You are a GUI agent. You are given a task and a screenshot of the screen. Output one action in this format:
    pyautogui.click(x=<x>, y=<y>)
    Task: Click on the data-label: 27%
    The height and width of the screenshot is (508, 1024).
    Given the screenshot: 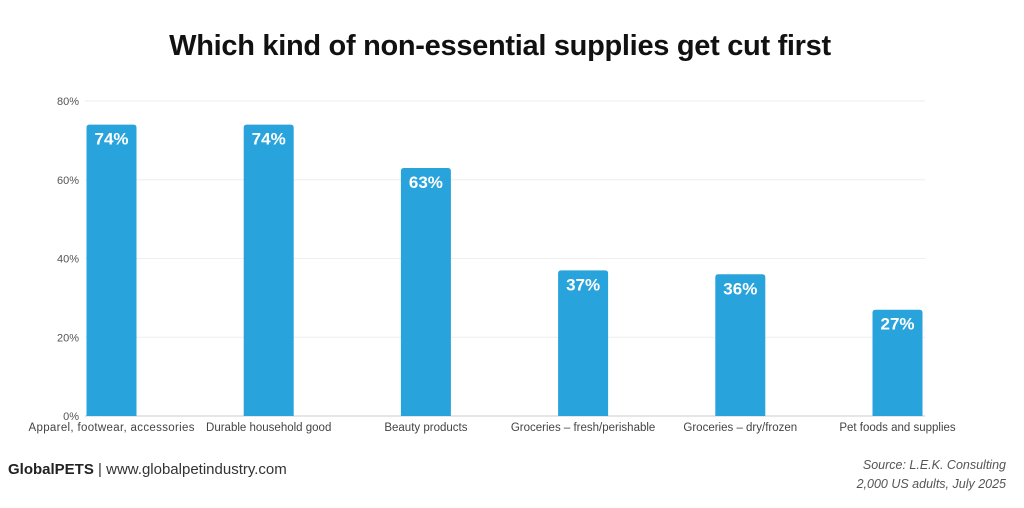 What is the action you would take?
    pyautogui.click(x=897, y=324)
    